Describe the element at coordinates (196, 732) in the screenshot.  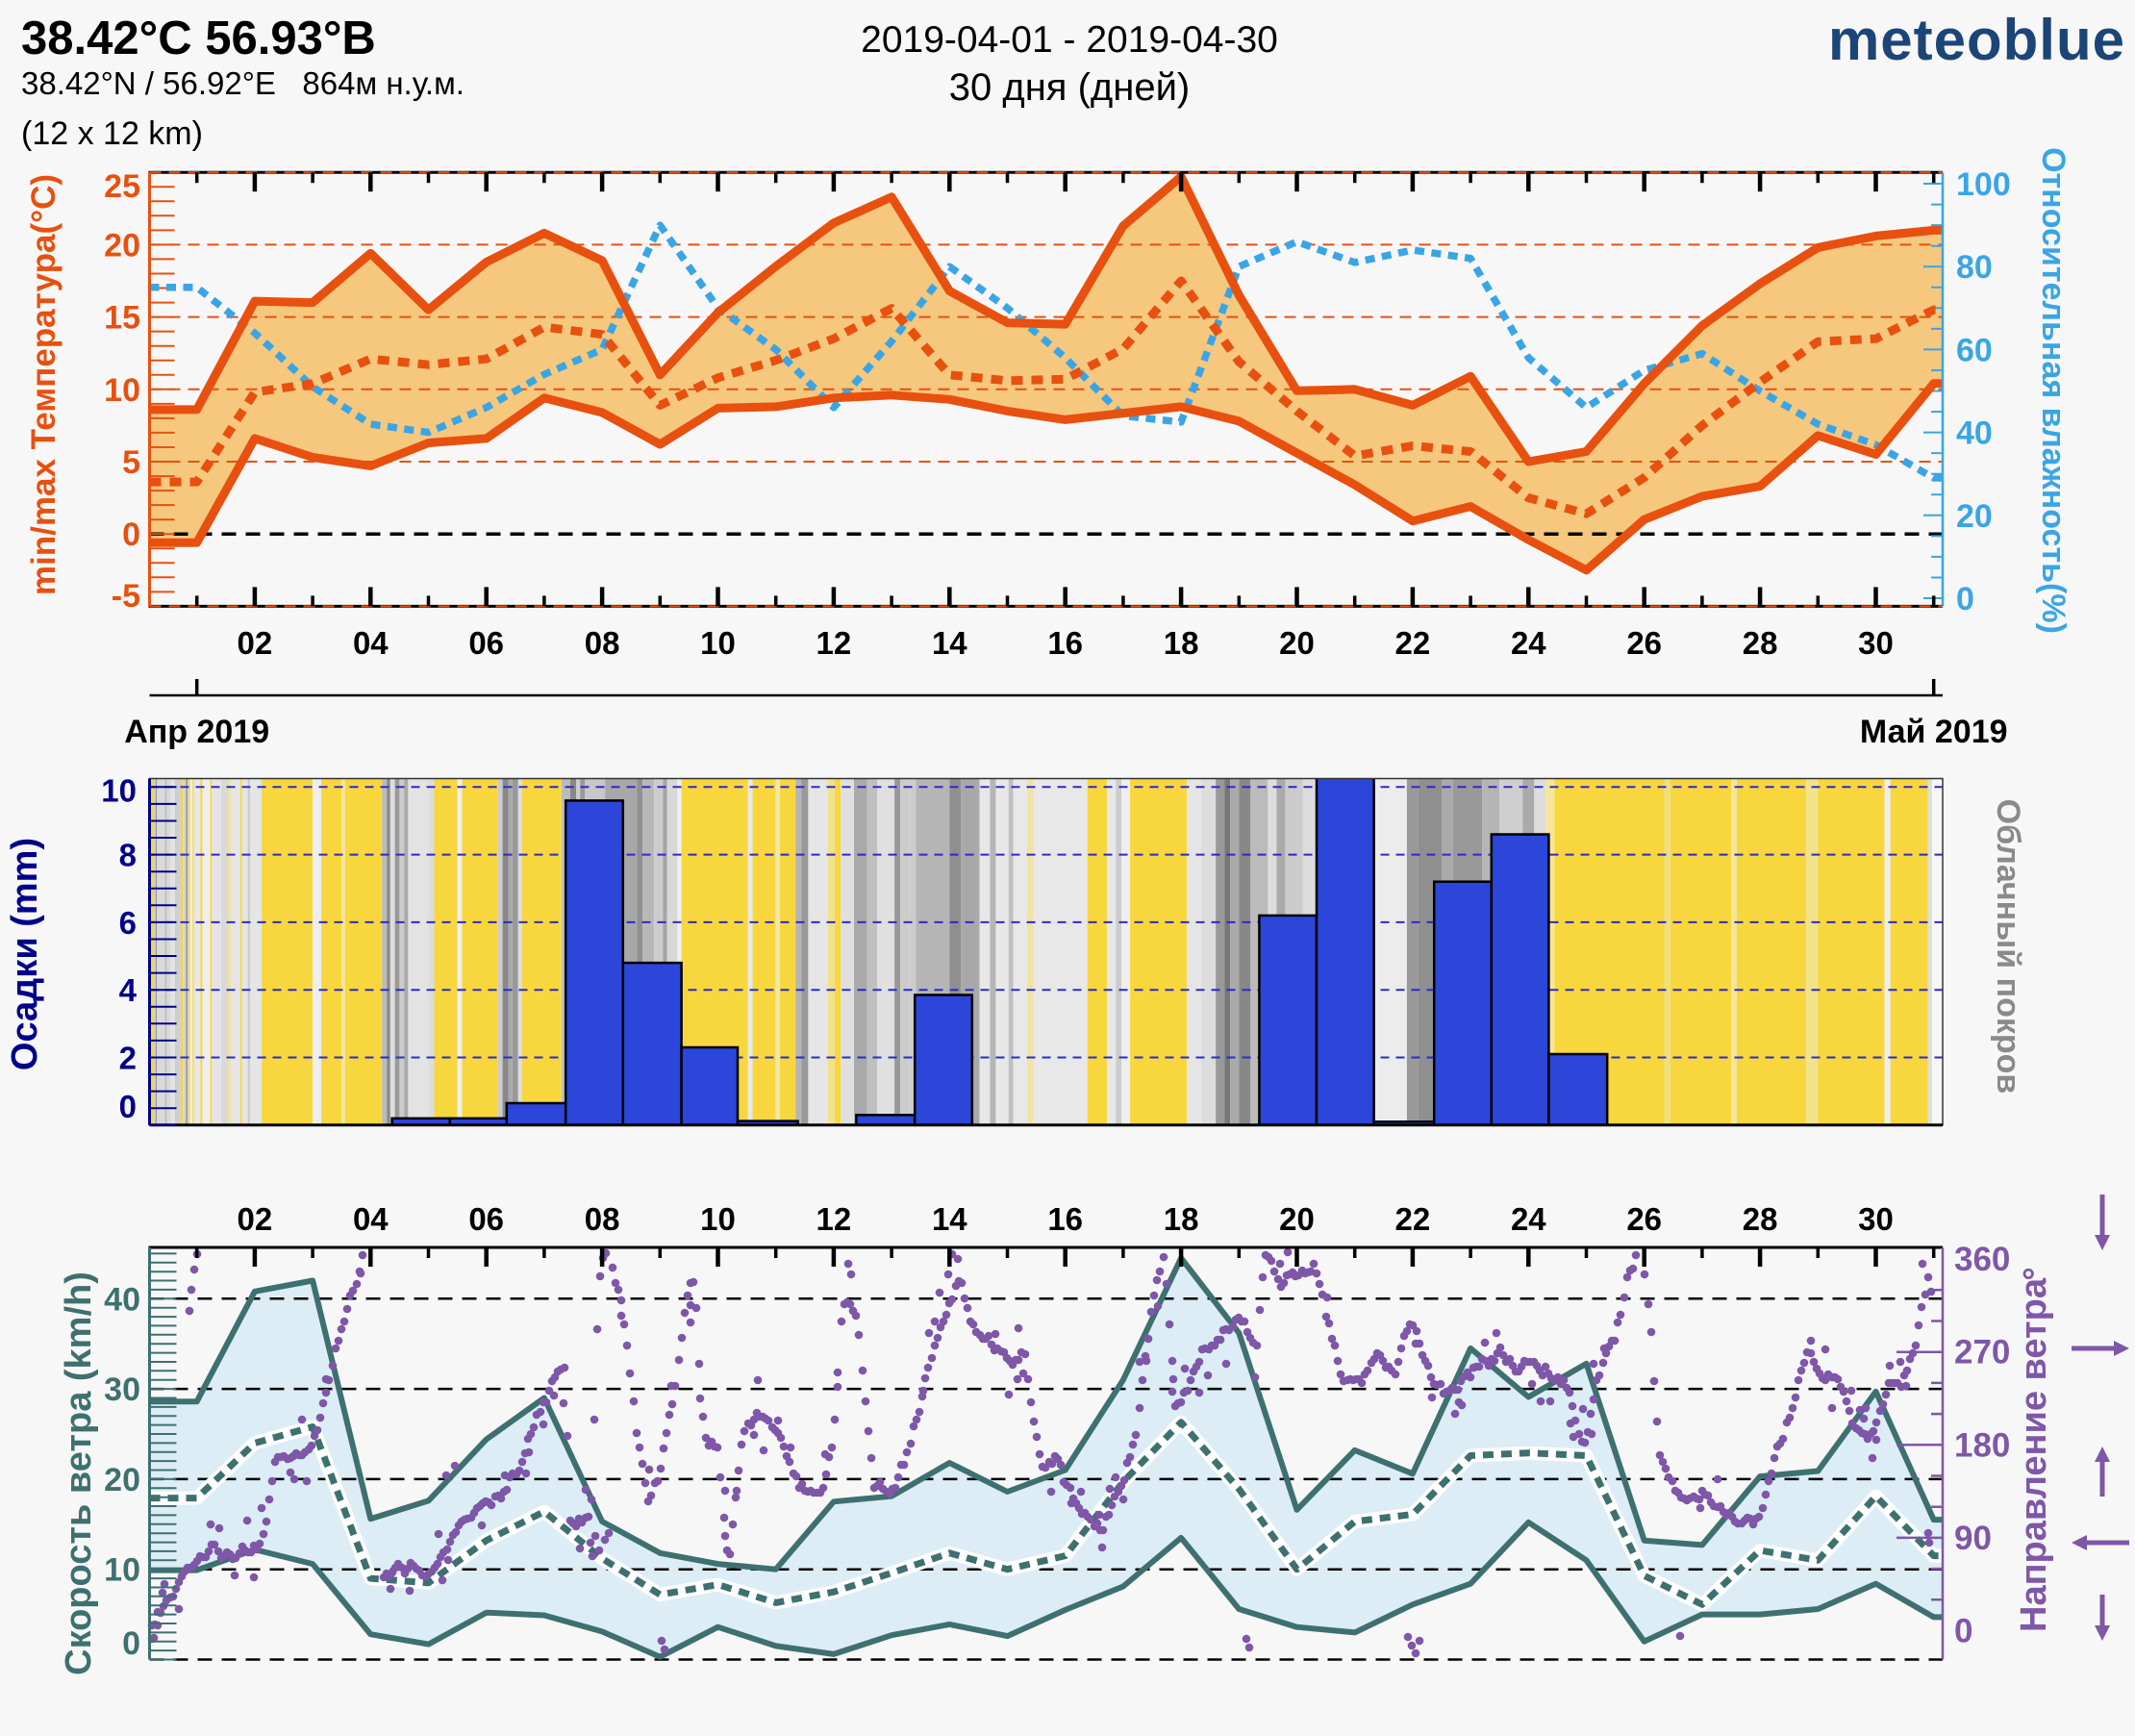
I see `svg-text: Апр 2019` at that location.